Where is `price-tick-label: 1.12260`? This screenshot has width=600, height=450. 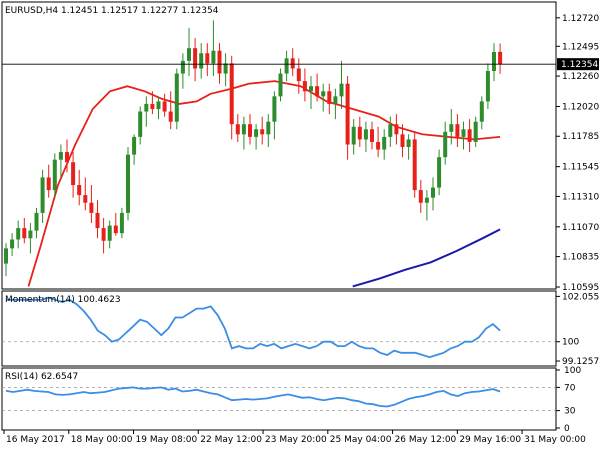
price-tick-label: 1.12260 is located at coordinates (580, 77).